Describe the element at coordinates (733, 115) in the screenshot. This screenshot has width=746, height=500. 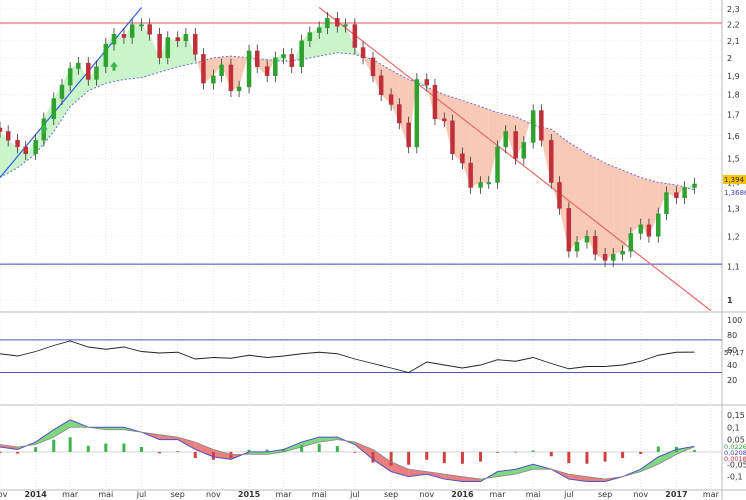
I see `price-tick-label: 1,7` at that location.